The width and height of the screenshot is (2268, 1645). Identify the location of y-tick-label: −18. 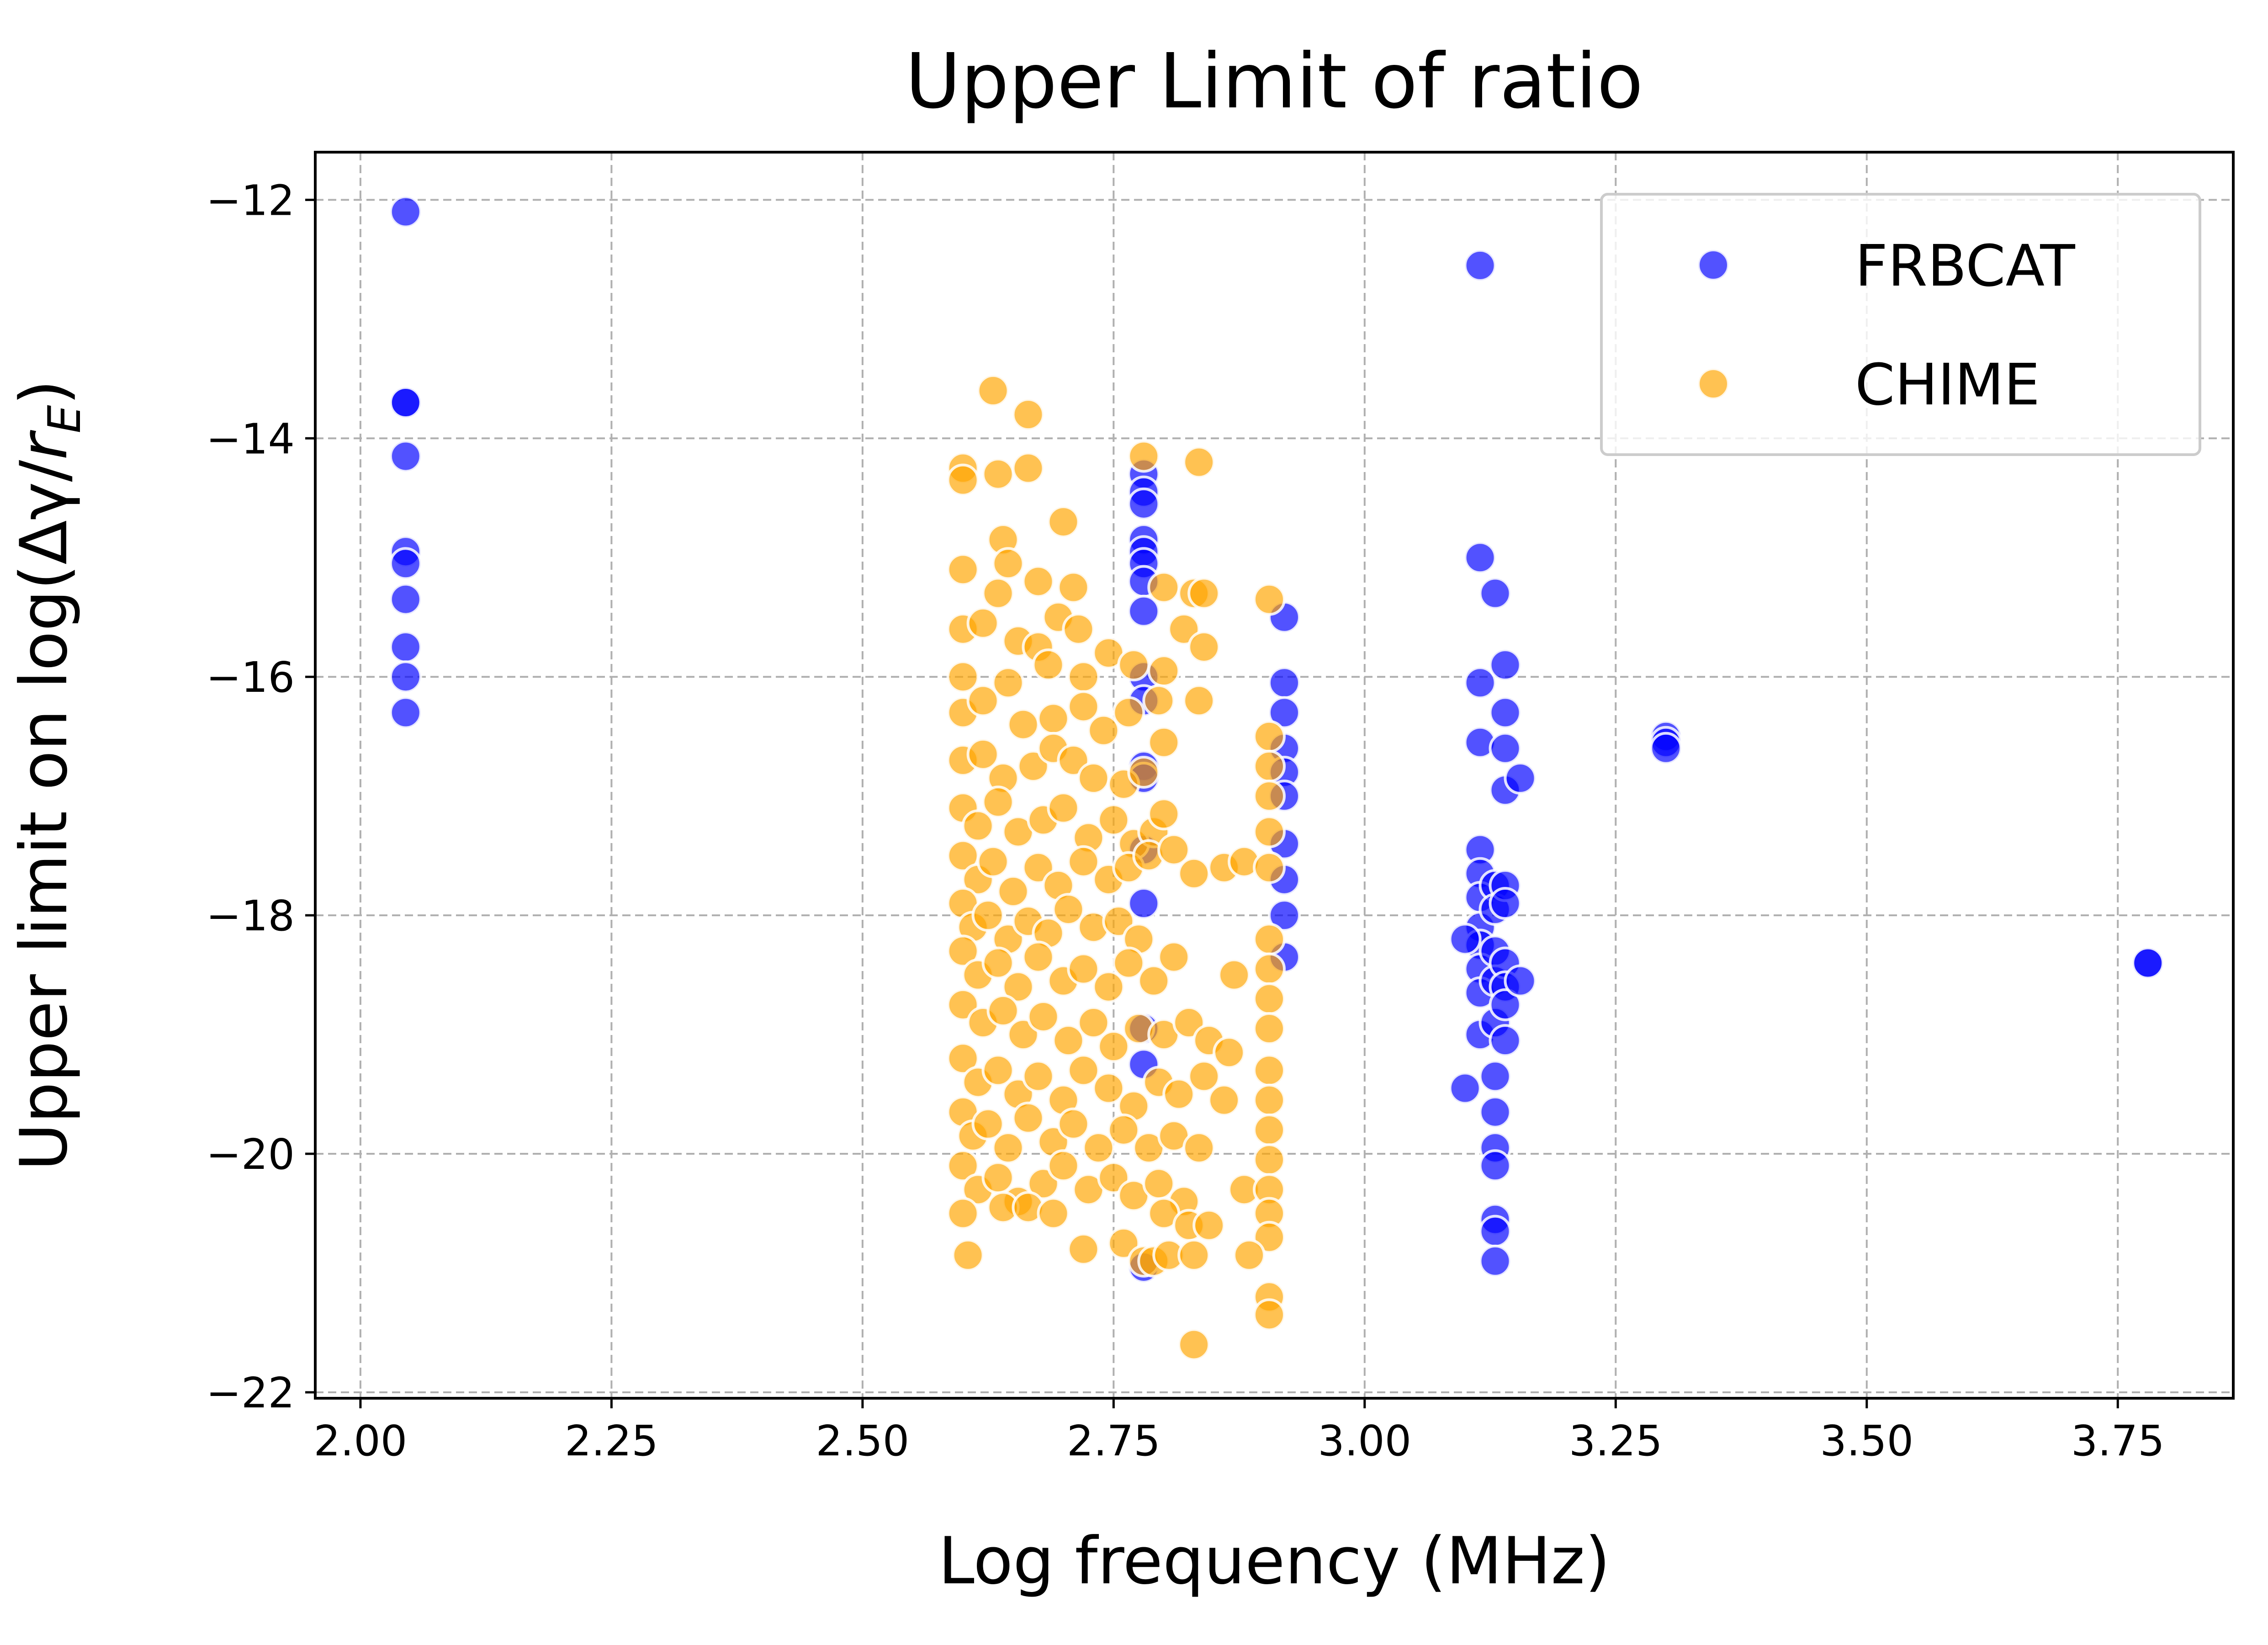
(250, 915).